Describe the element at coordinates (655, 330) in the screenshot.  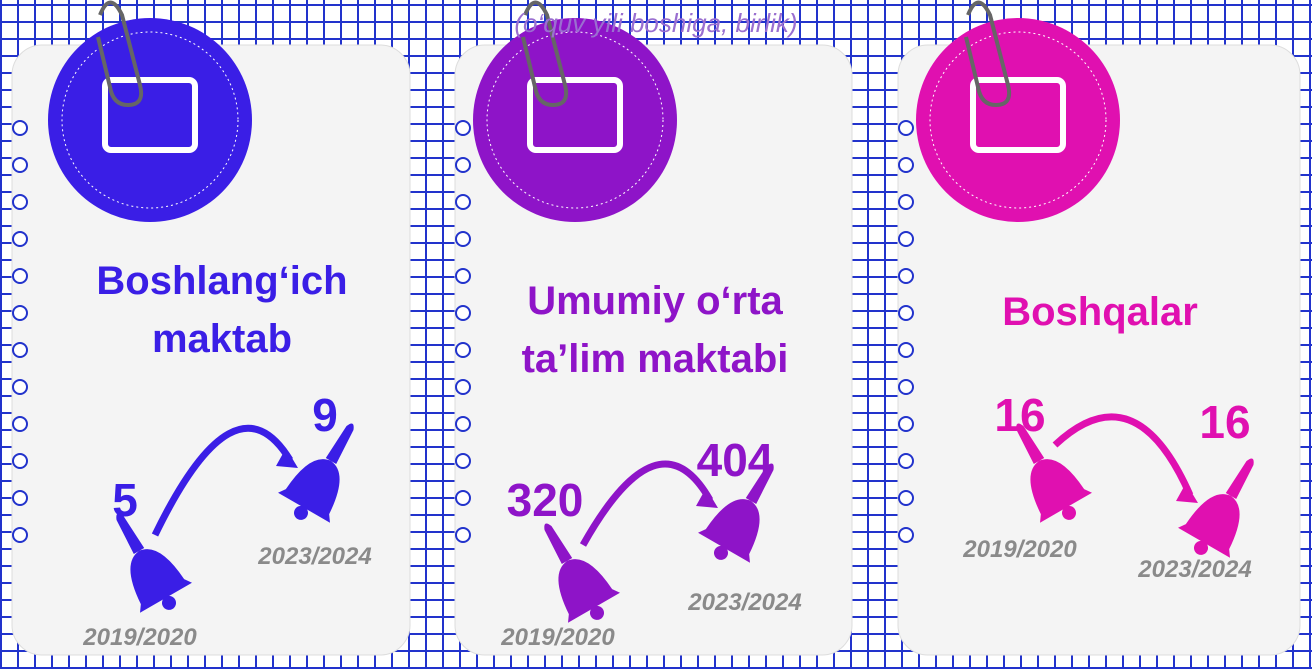
I see `card-title: Umumiy o‘rta ta’lim maktabi` at that location.